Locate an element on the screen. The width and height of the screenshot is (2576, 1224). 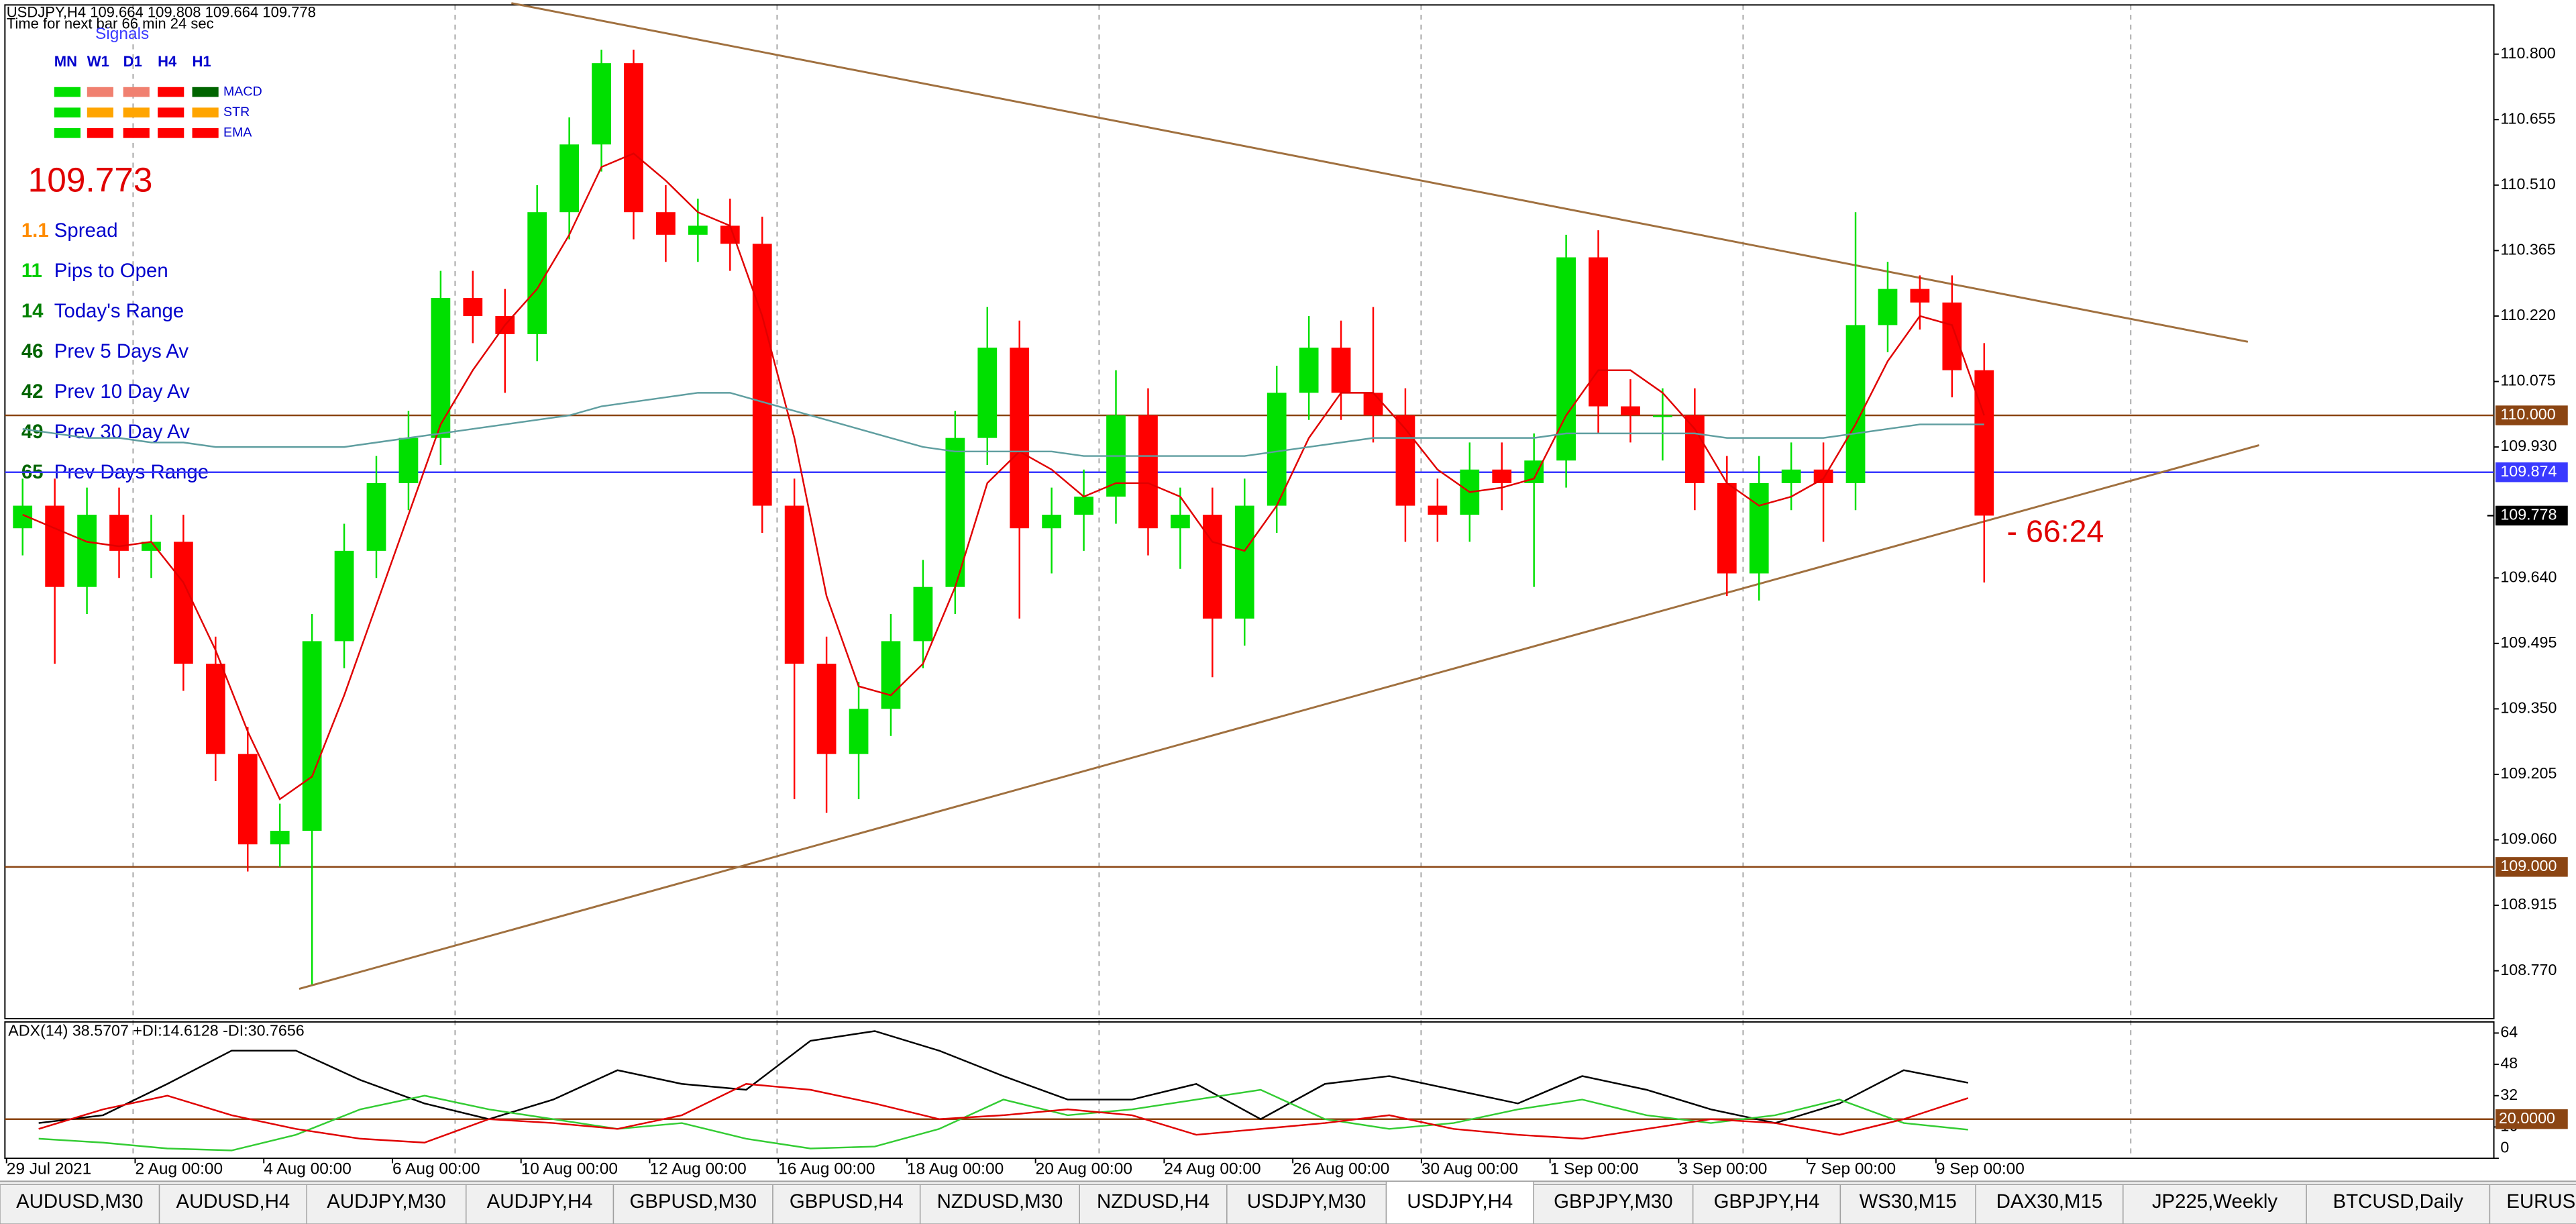
y-tick-label: 110.365 is located at coordinates (2527, 249).